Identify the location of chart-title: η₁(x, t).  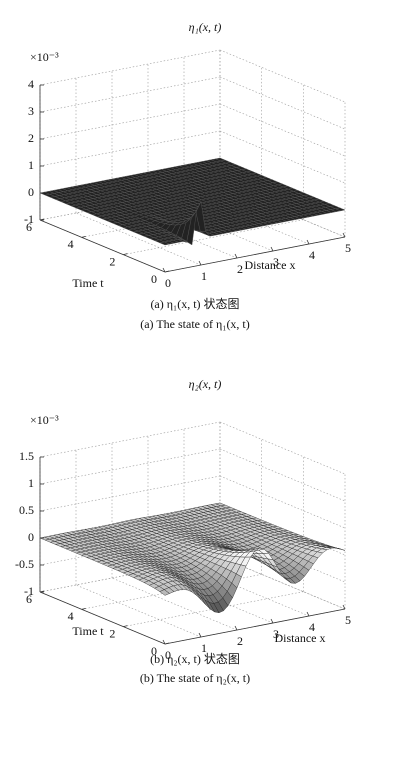
(205, 27).